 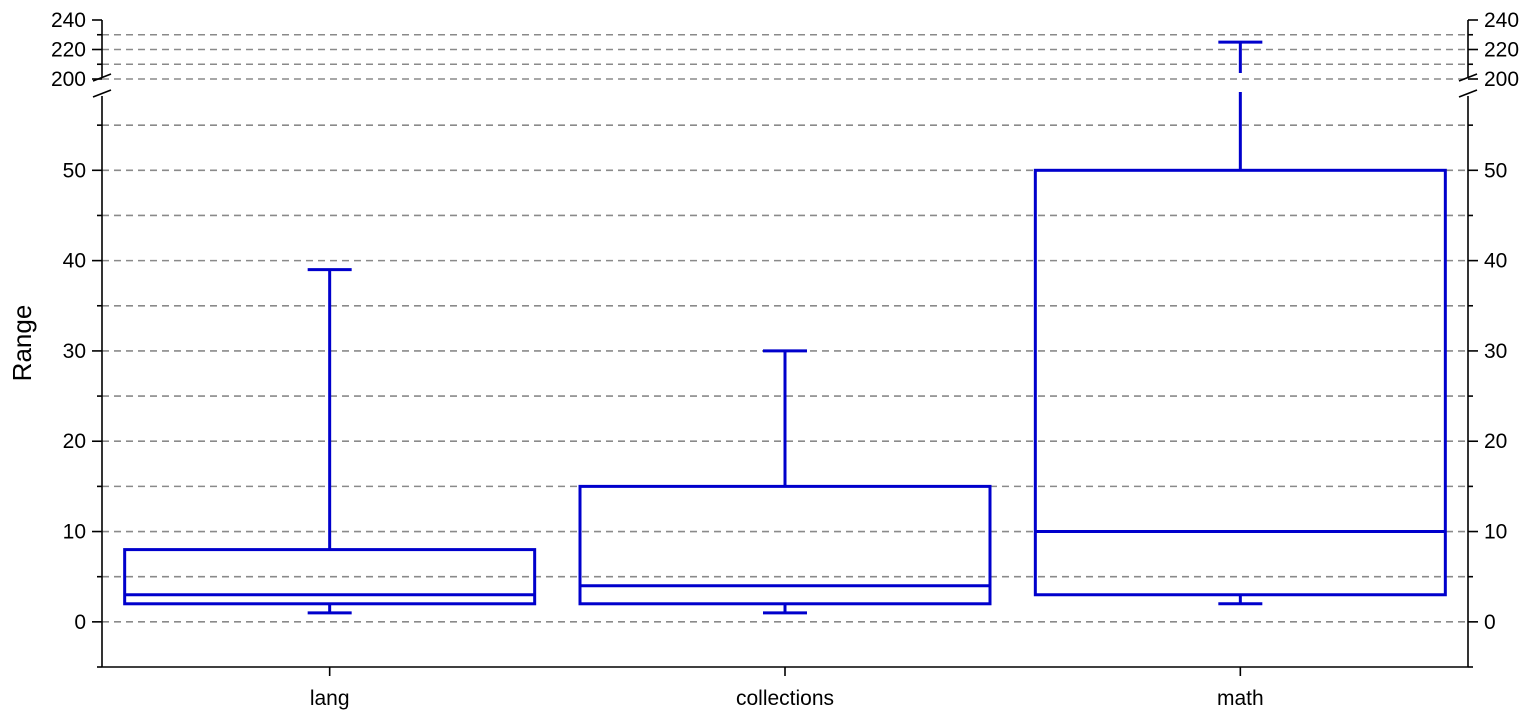 What do you see at coordinates (1490, 622) in the screenshot?
I see `y-tick-label-right: 0` at bounding box center [1490, 622].